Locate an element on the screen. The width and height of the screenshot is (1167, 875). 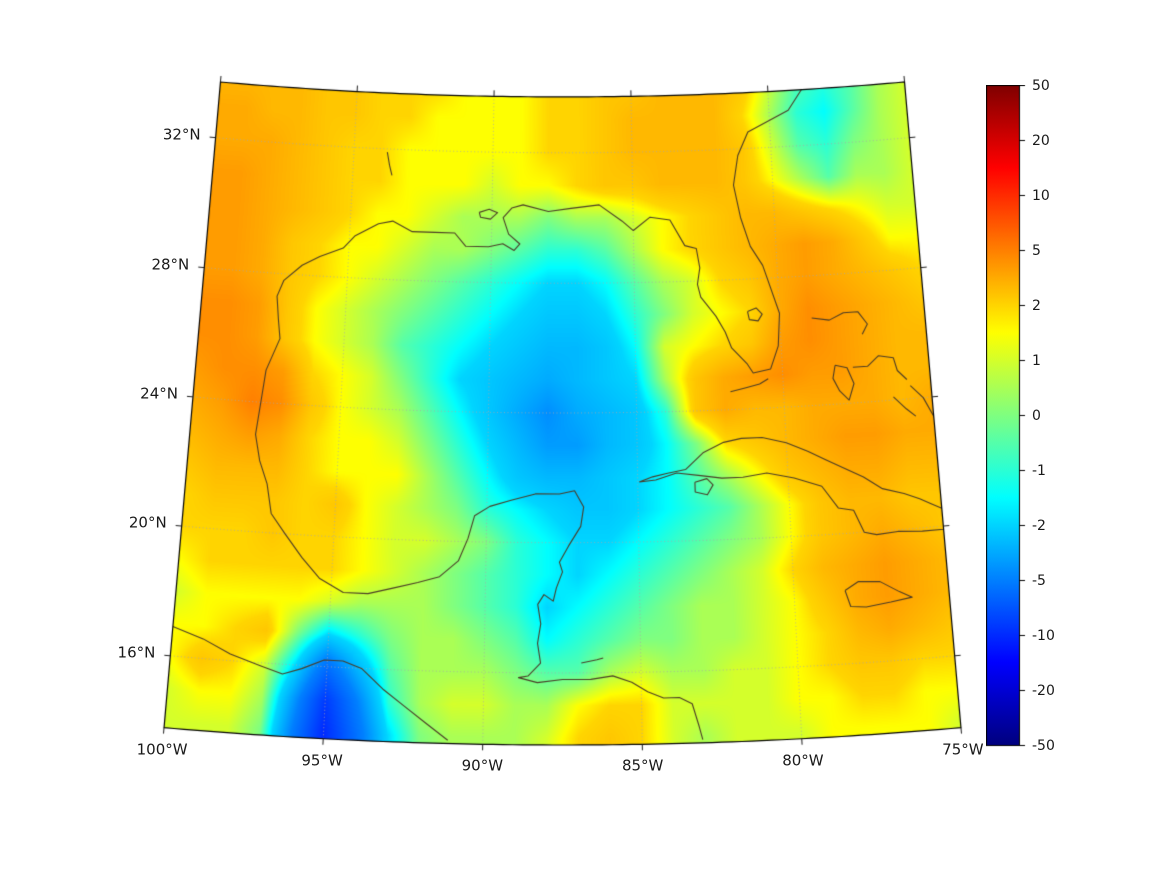
colorbar-tick-label: 2 is located at coordinates (1036, 305).